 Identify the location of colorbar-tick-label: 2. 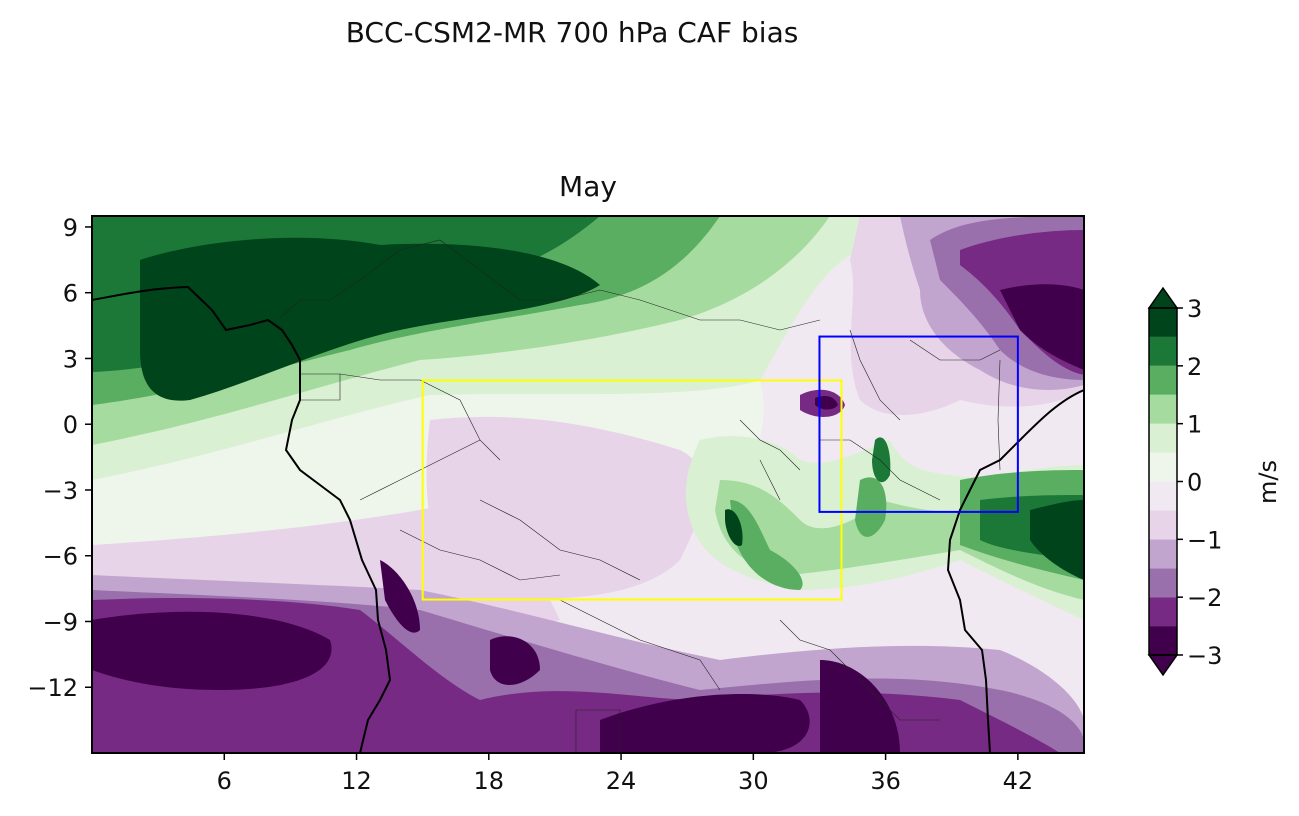
(1194, 367).